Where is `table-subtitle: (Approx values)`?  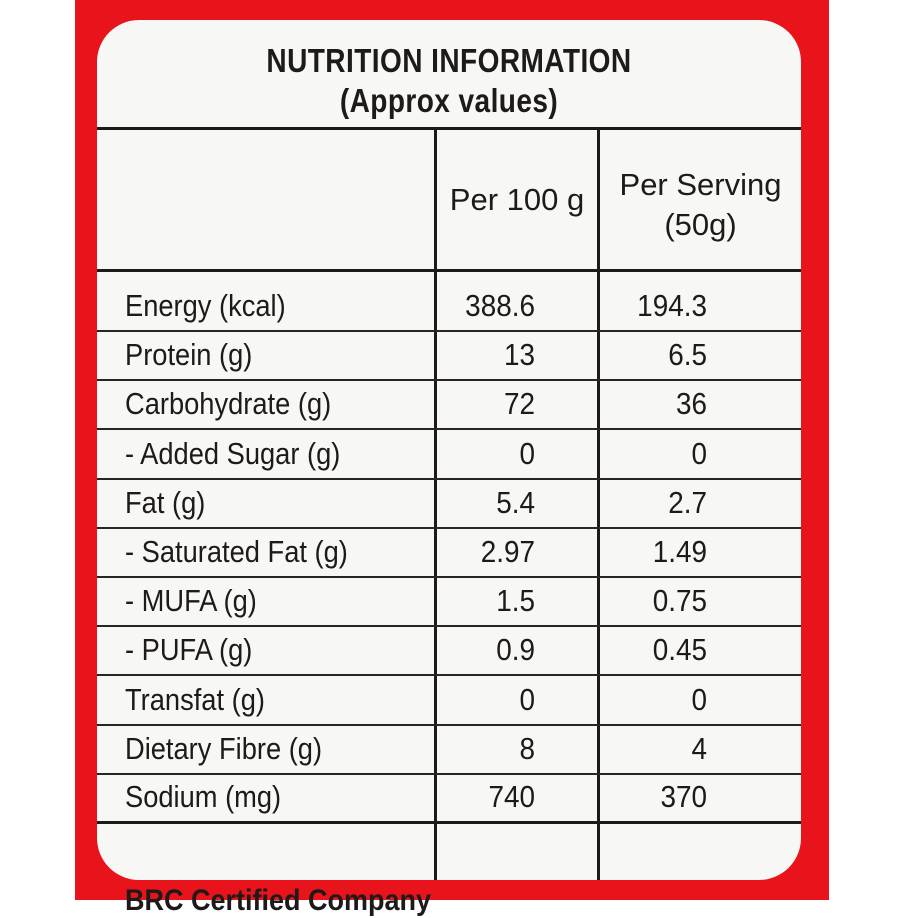 table-subtitle: (Approx values) is located at coordinates (449, 100).